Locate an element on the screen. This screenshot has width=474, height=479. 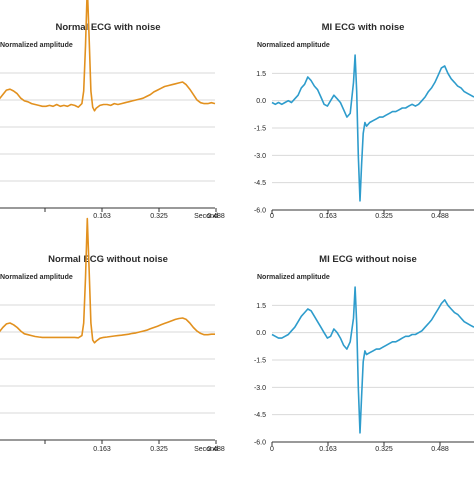
chart-title: Normal ECG with noise is located at coordinates (107, 27).